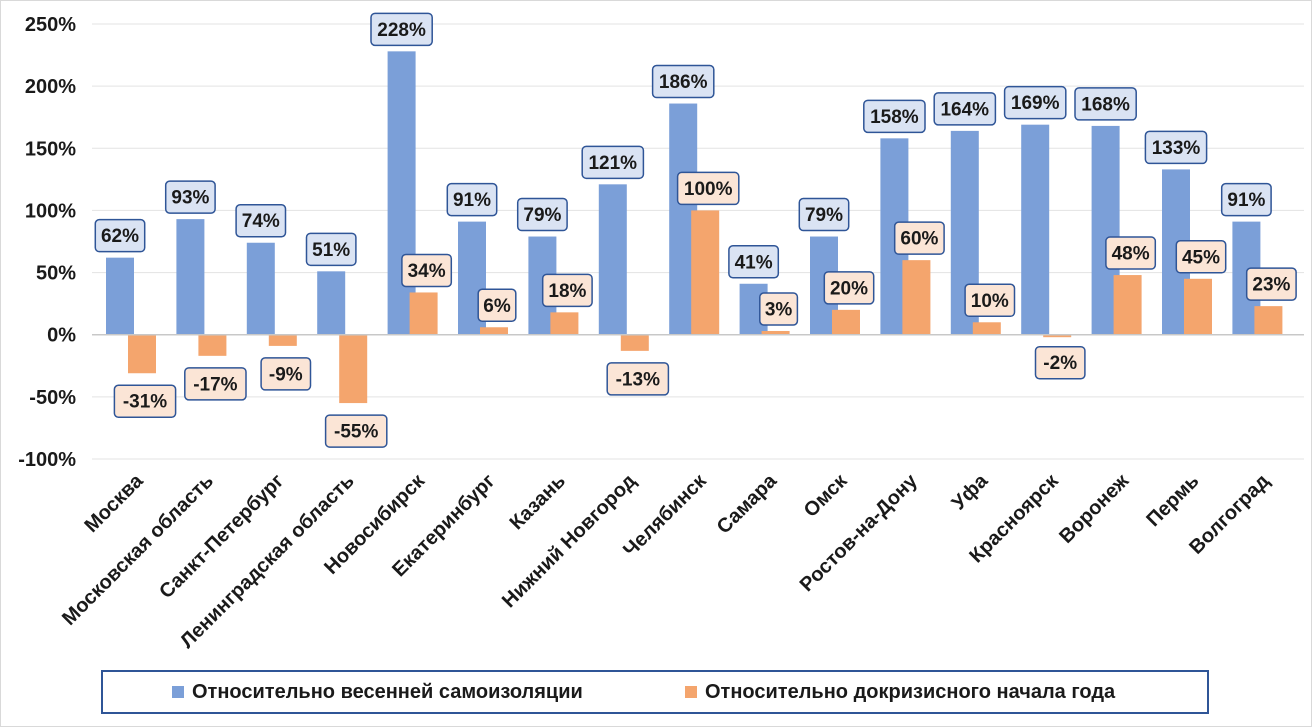 This screenshot has width=1312, height=727. I want to click on data-label-spring: 186%, so click(683, 82).